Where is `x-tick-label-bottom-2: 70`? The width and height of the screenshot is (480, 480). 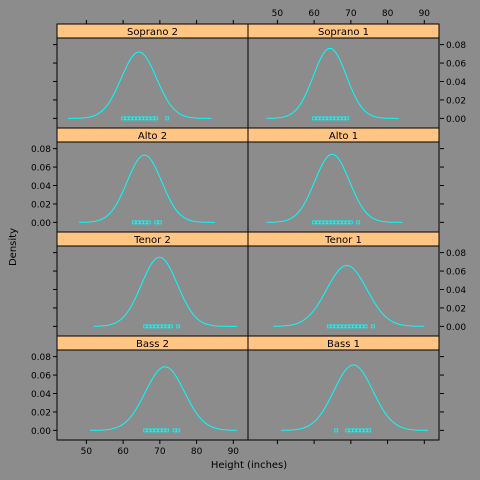
x-tick-label-bottom-2: 70 is located at coordinates (160, 452).